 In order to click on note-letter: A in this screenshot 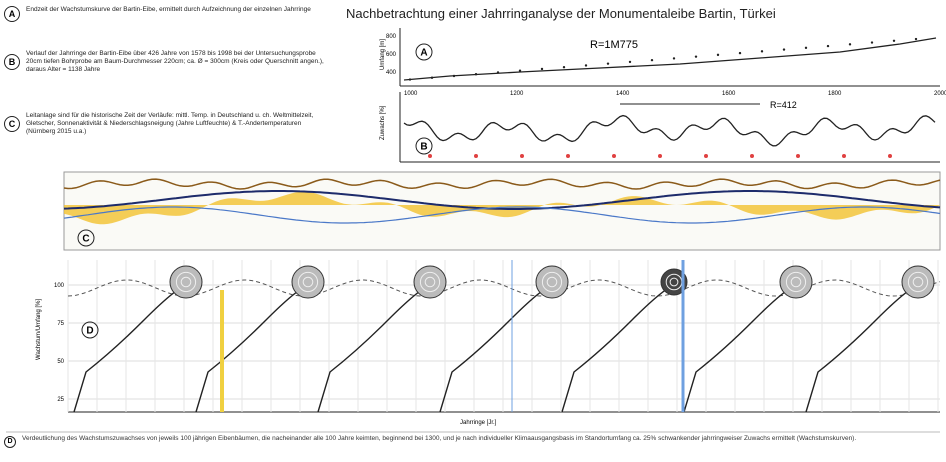, I will do `click(12, 14)`.